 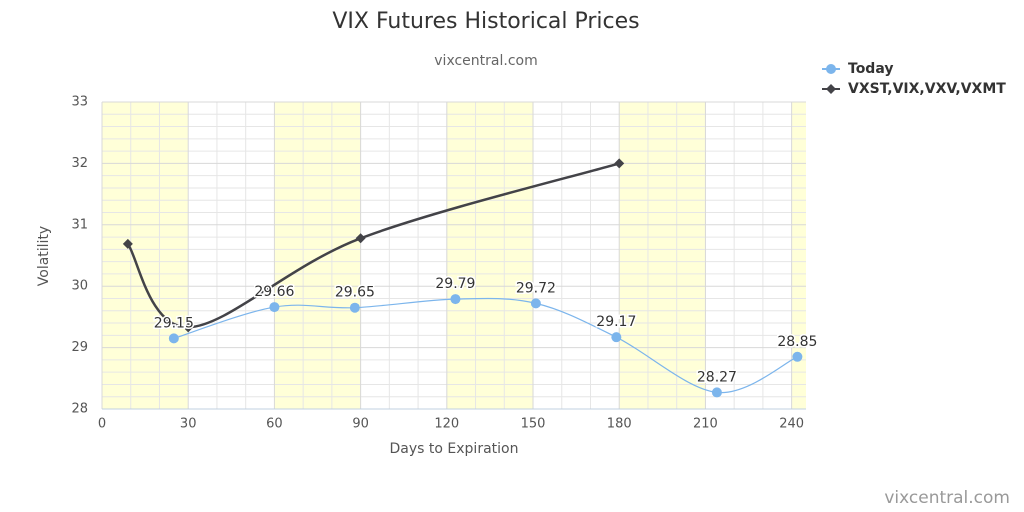 What do you see at coordinates (44, 256) in the screenshot?
I see `y-axis-label: Volatility` at bounding box center [44, 256].